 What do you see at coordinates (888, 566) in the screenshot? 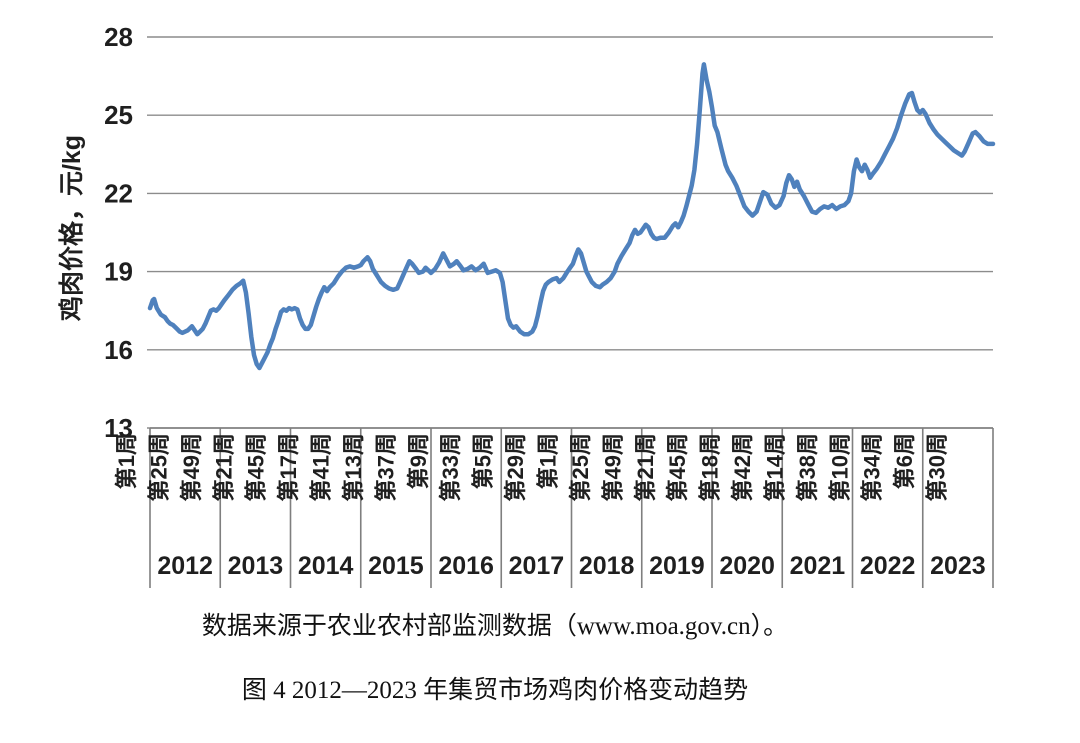
I see `x-year-label: 2022` at bounding box center [888, 566].